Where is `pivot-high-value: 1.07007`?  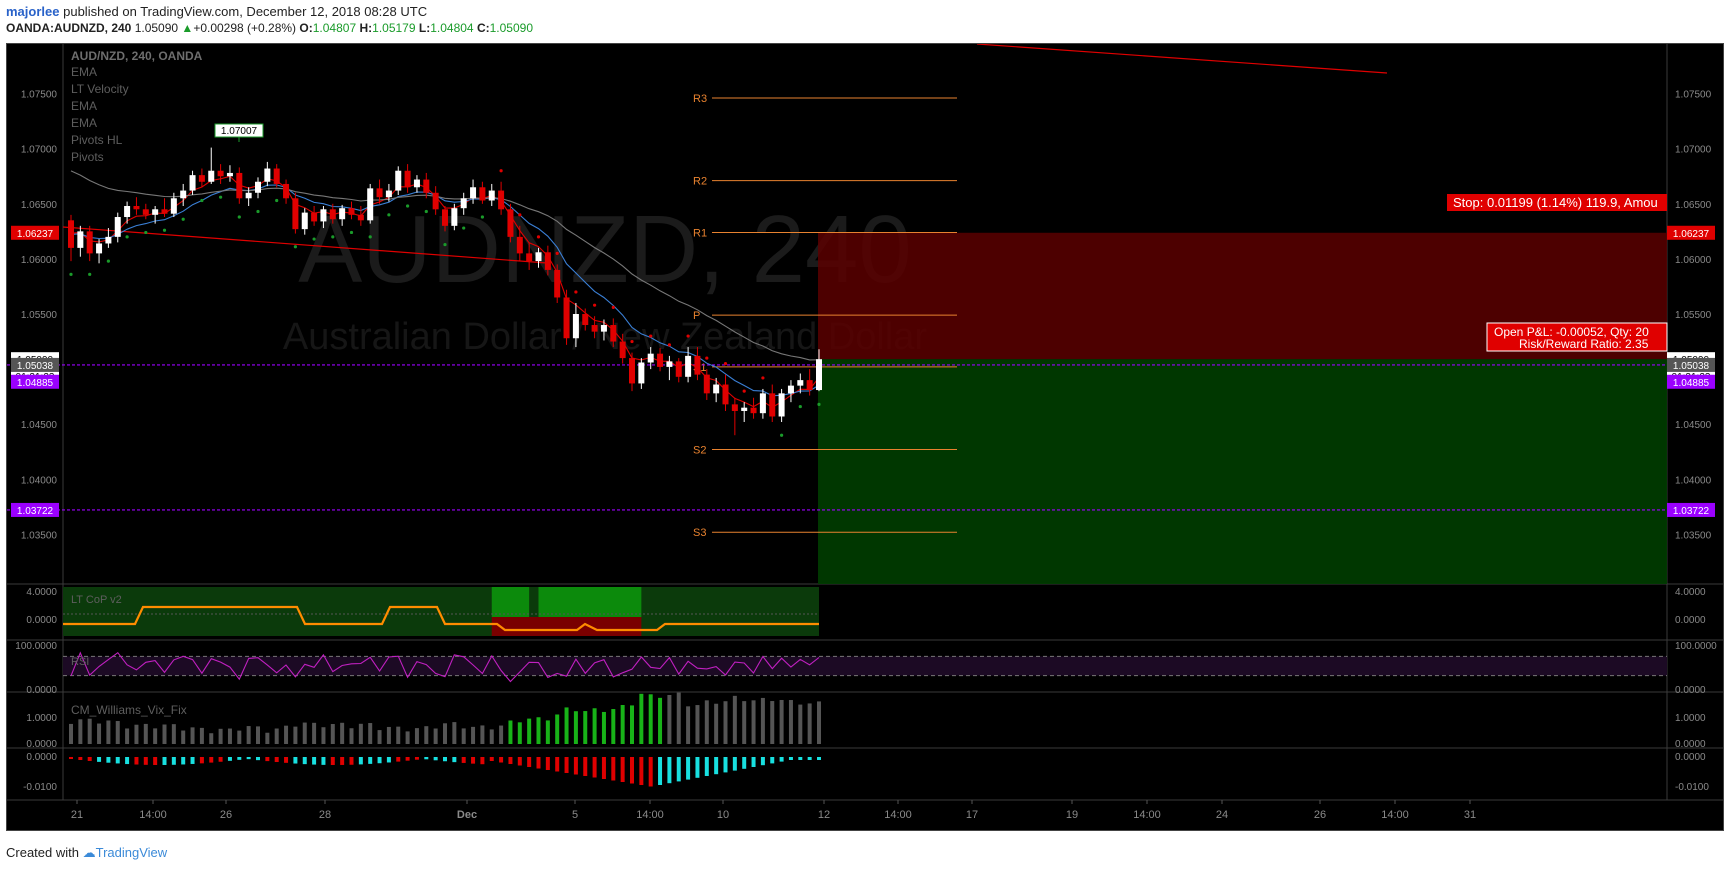
pivot-high-value: 1.07007 is located at coordinates (239, 131).